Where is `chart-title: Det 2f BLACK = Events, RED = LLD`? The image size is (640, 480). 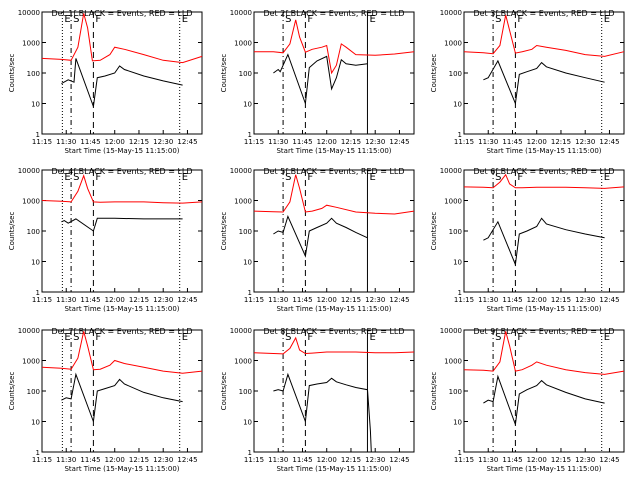 chart-title: Det 2f BLACK = Events, RED = LLD is located at coordinates (333, 13).